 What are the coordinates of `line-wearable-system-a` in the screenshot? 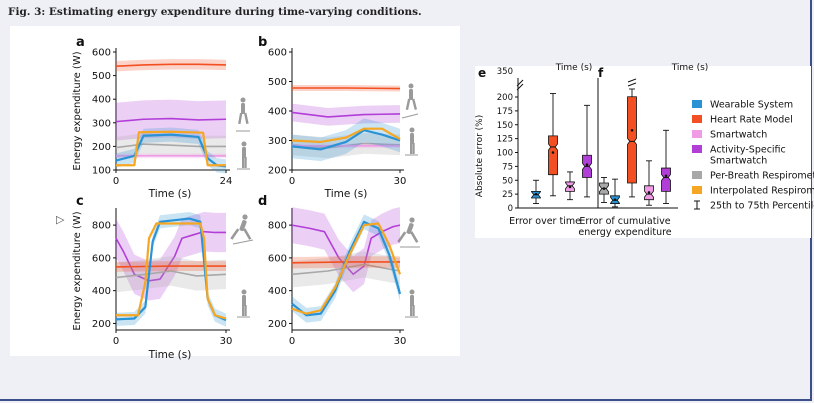 It's located at (171, 150).